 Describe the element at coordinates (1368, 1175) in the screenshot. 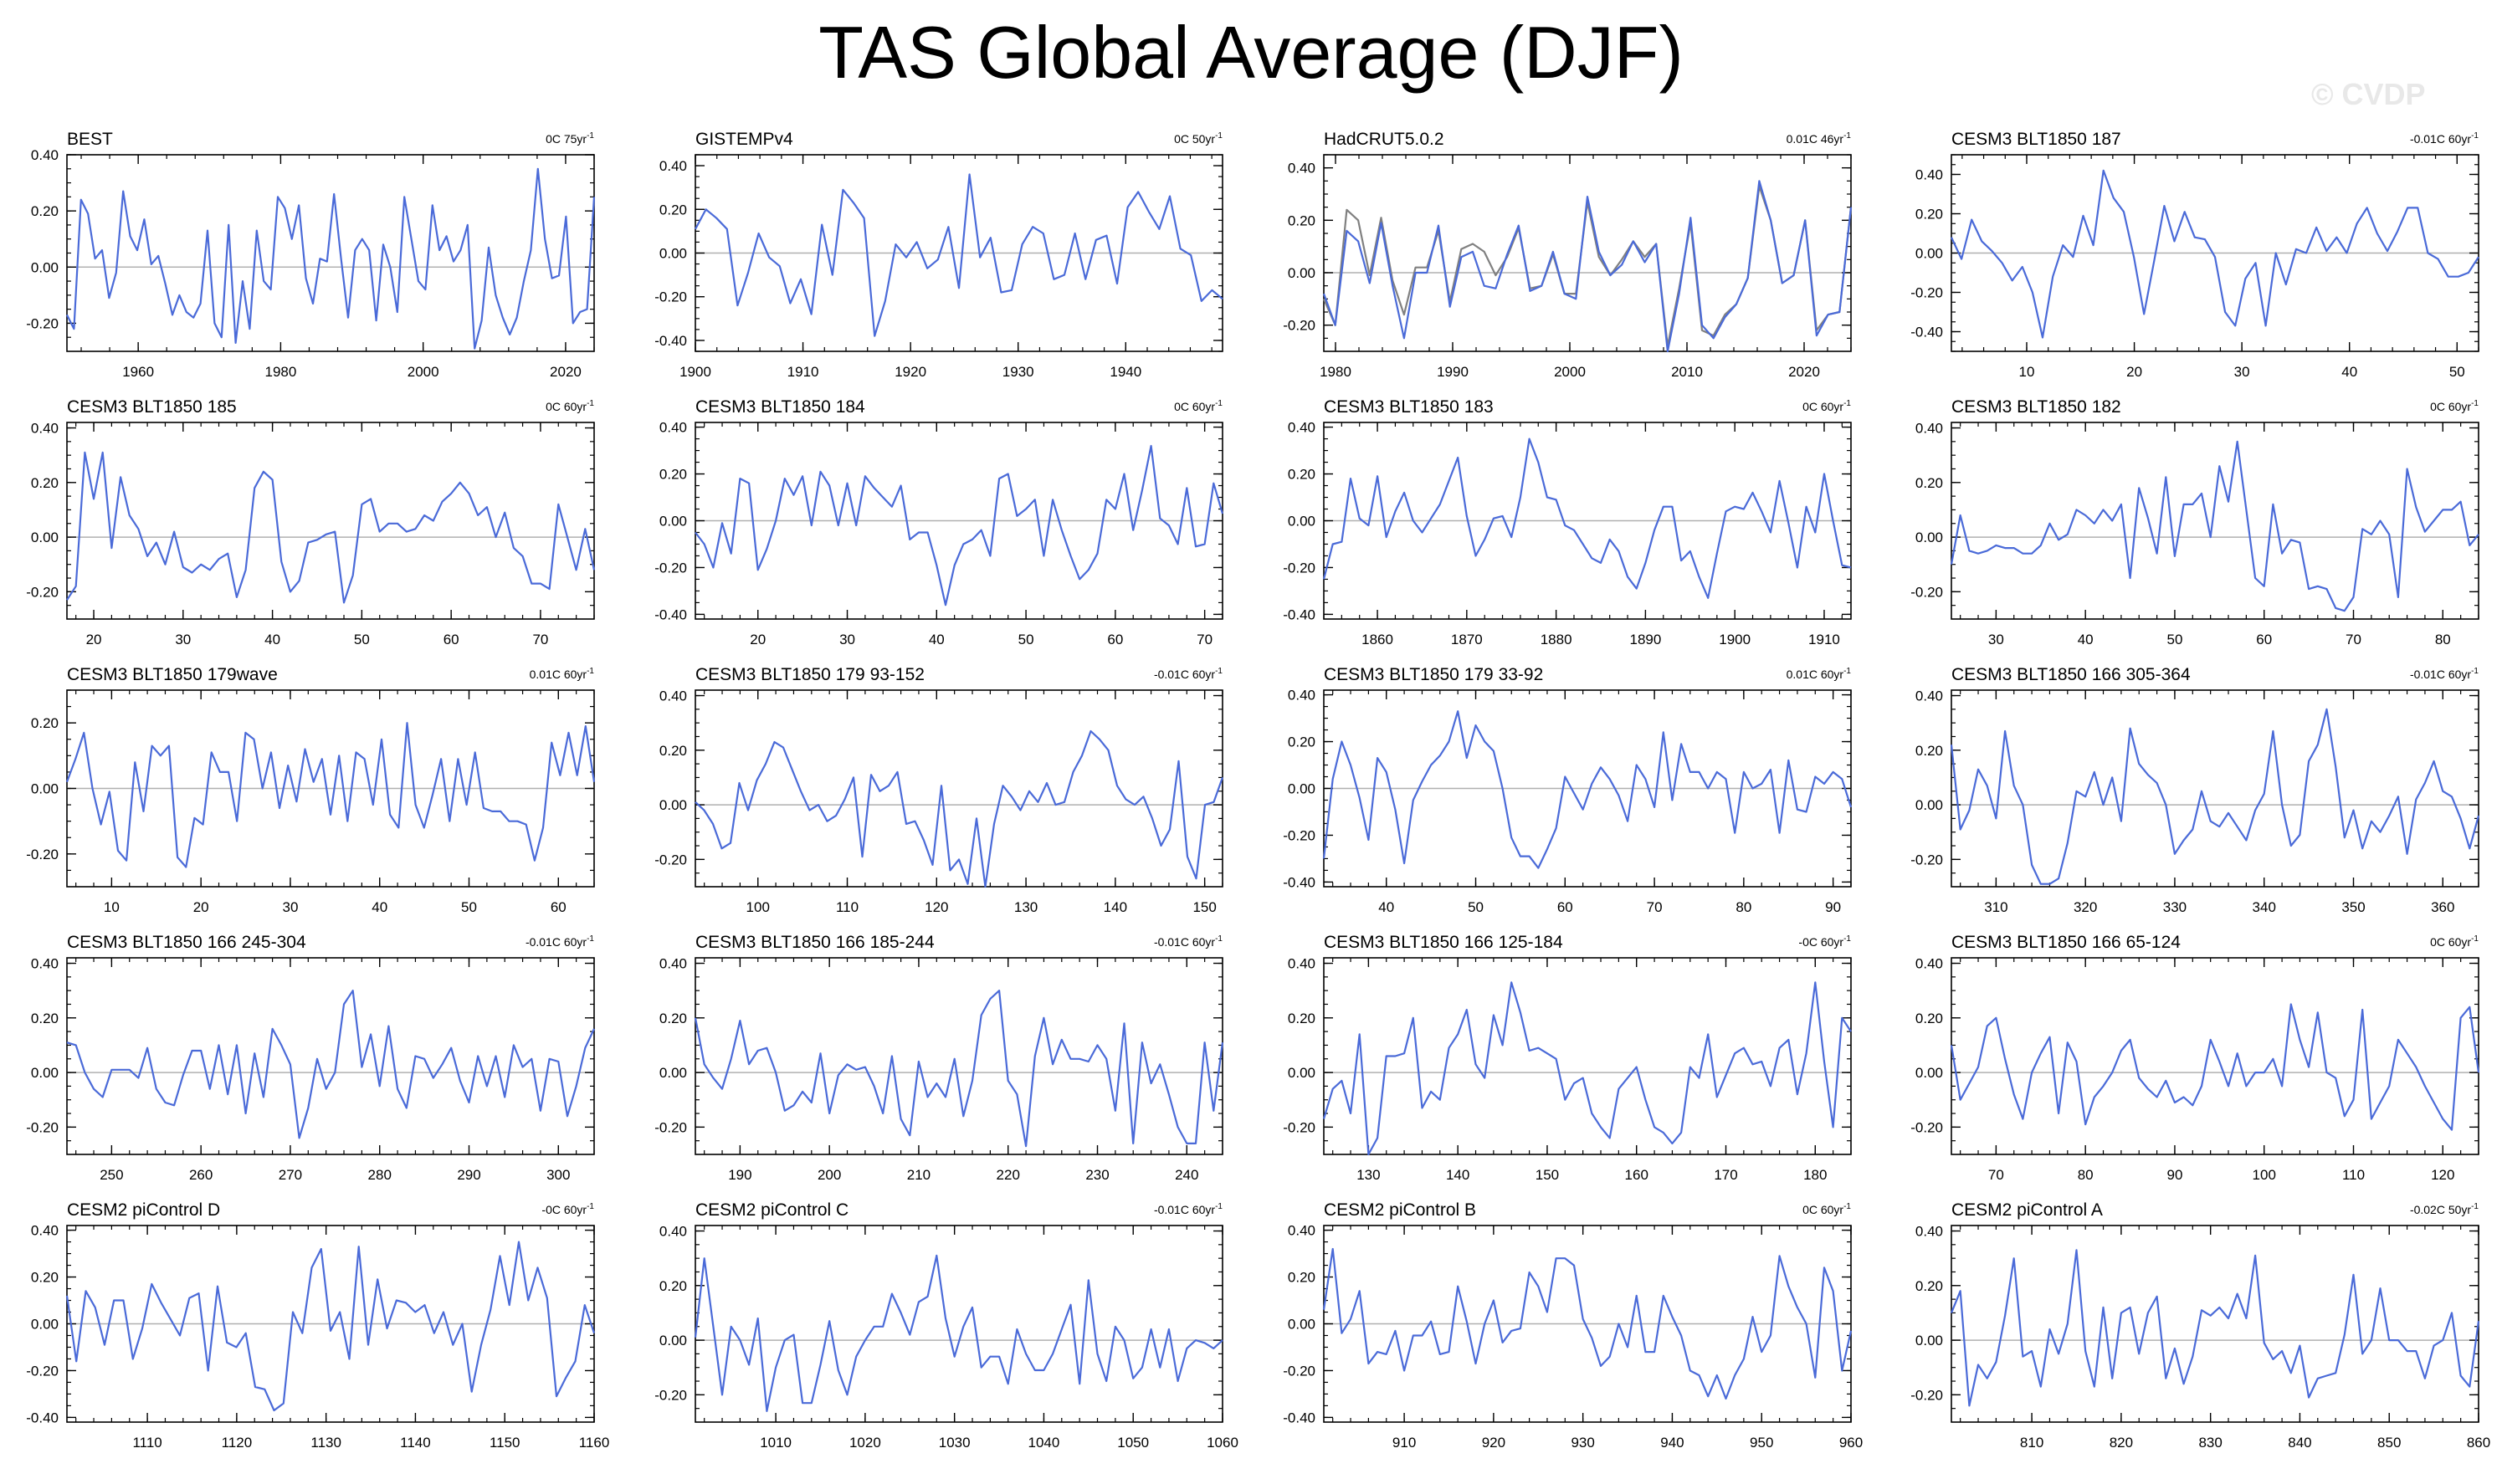

I see `x-tick-label: 130` at that location.